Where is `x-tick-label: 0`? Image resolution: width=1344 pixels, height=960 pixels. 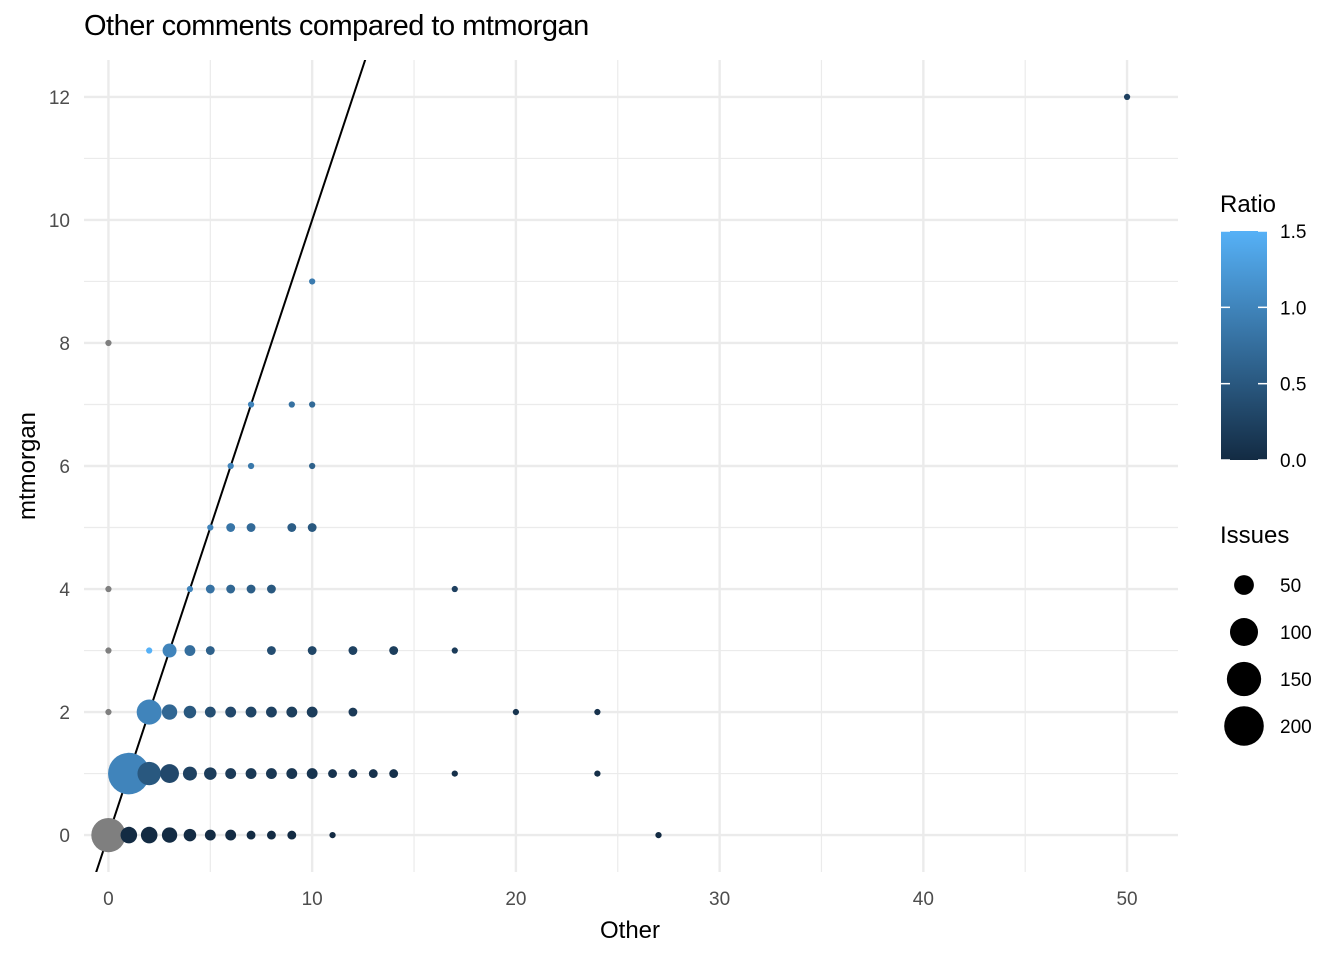
x-tick-label: 0 is located at coordinates (108, 899).